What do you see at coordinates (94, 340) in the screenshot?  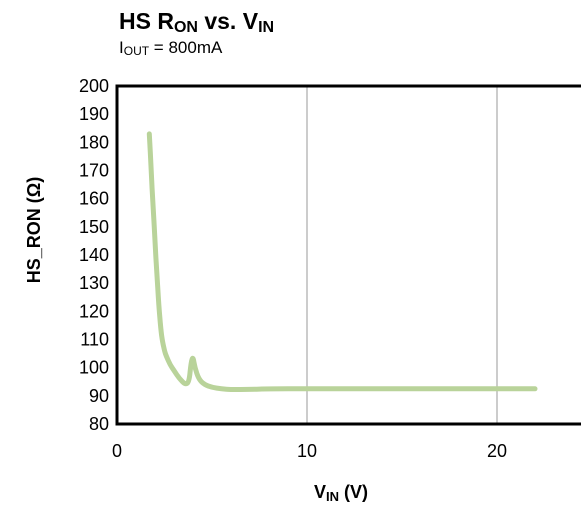 I see `y-tick-label: 110` at bounding box center [94, 340].